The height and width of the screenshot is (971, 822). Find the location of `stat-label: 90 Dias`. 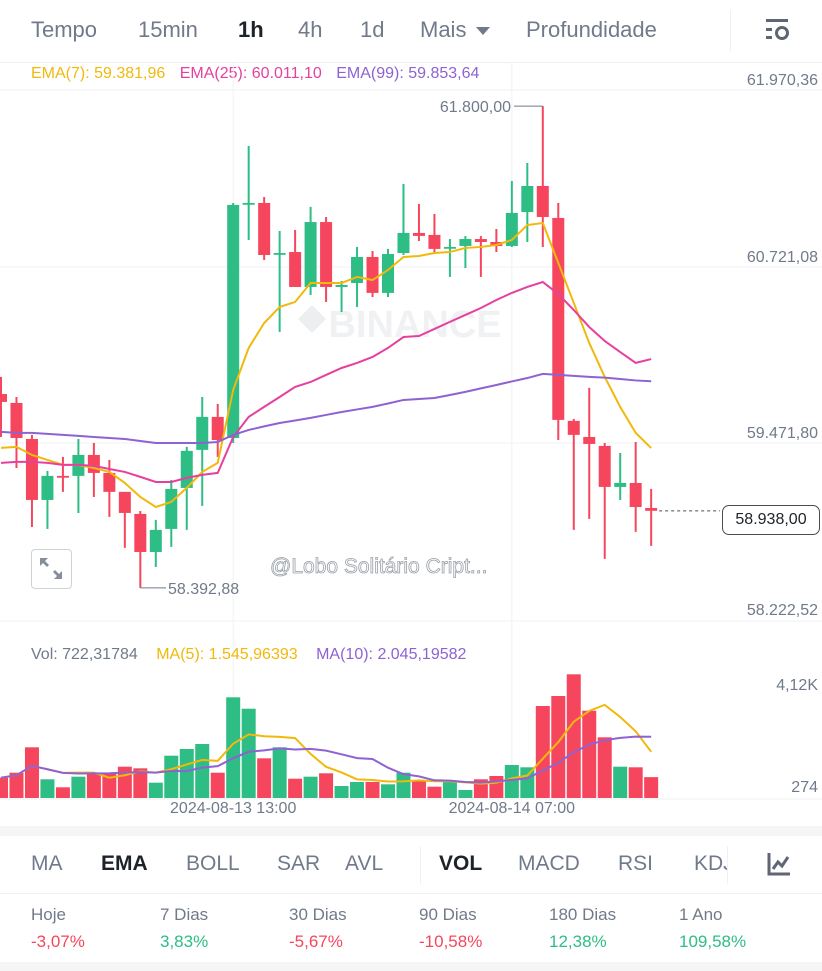

stat-label: 90 Dias is located at coordinates (448, 914).